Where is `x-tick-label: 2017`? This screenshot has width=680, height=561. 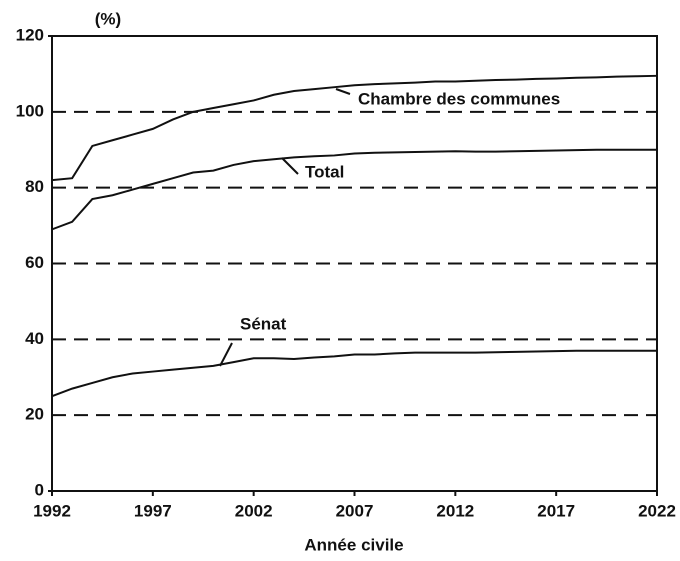
x-tick-label: 2017 is located at coordinates (556, 510).